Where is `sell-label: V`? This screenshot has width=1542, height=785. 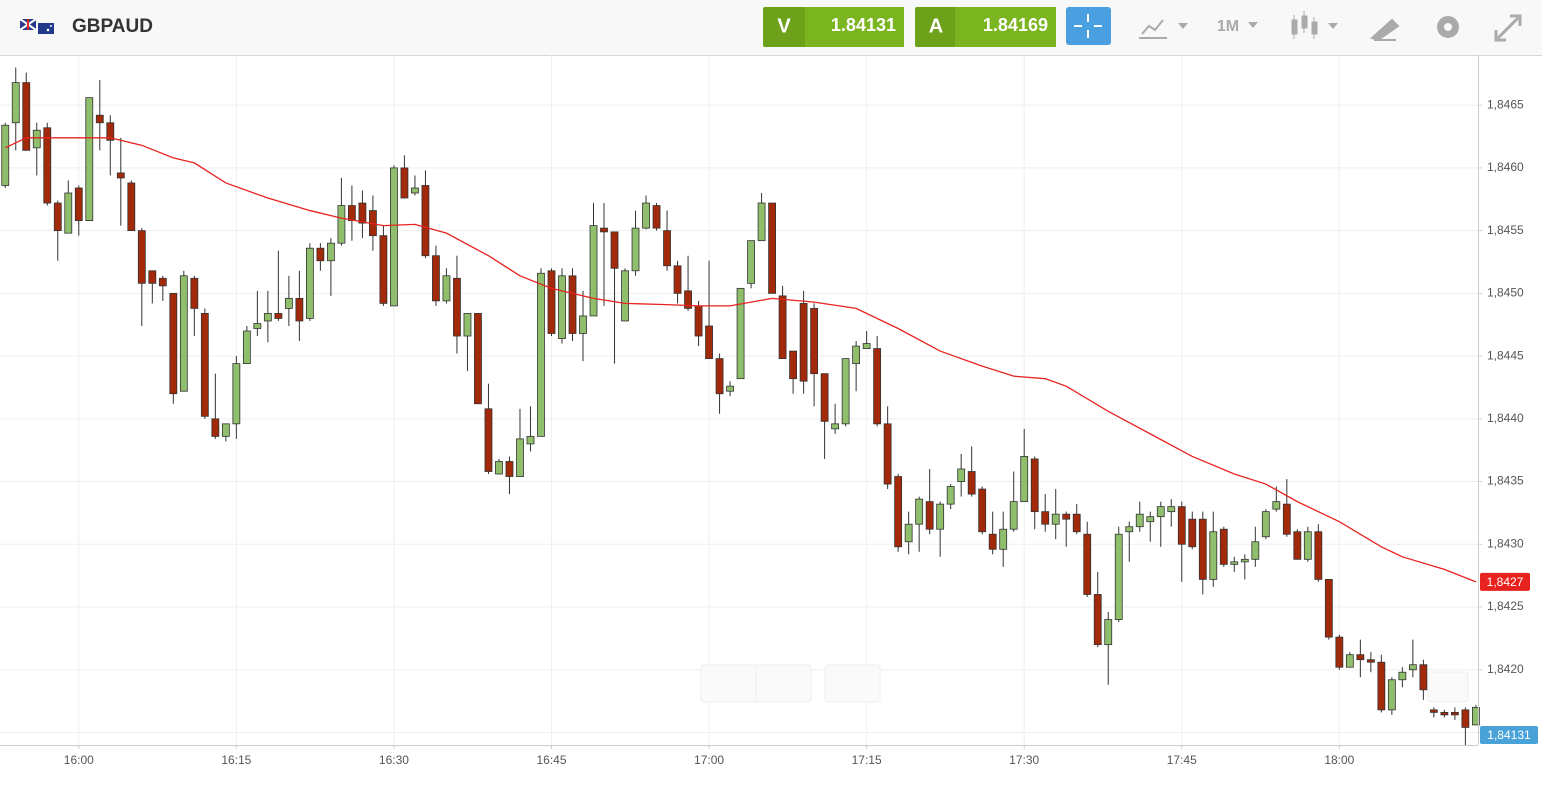
sell-label: V is located at coordinates (784, 26).